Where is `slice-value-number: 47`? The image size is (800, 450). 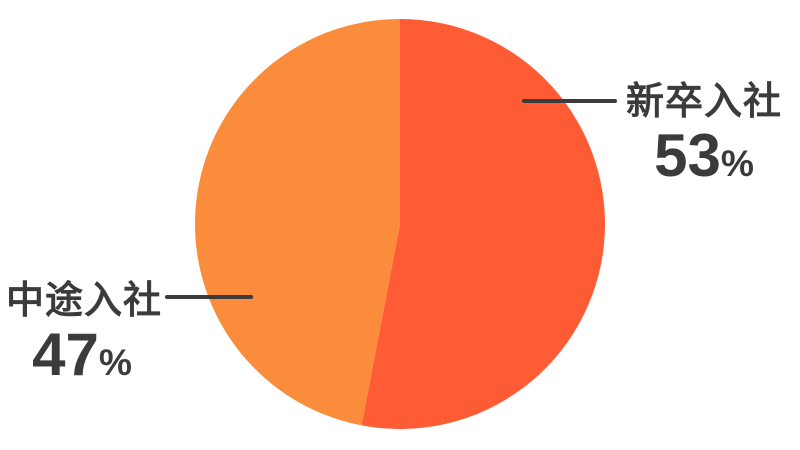 slice-value-number: 47 is located at coordinates (65, 354).